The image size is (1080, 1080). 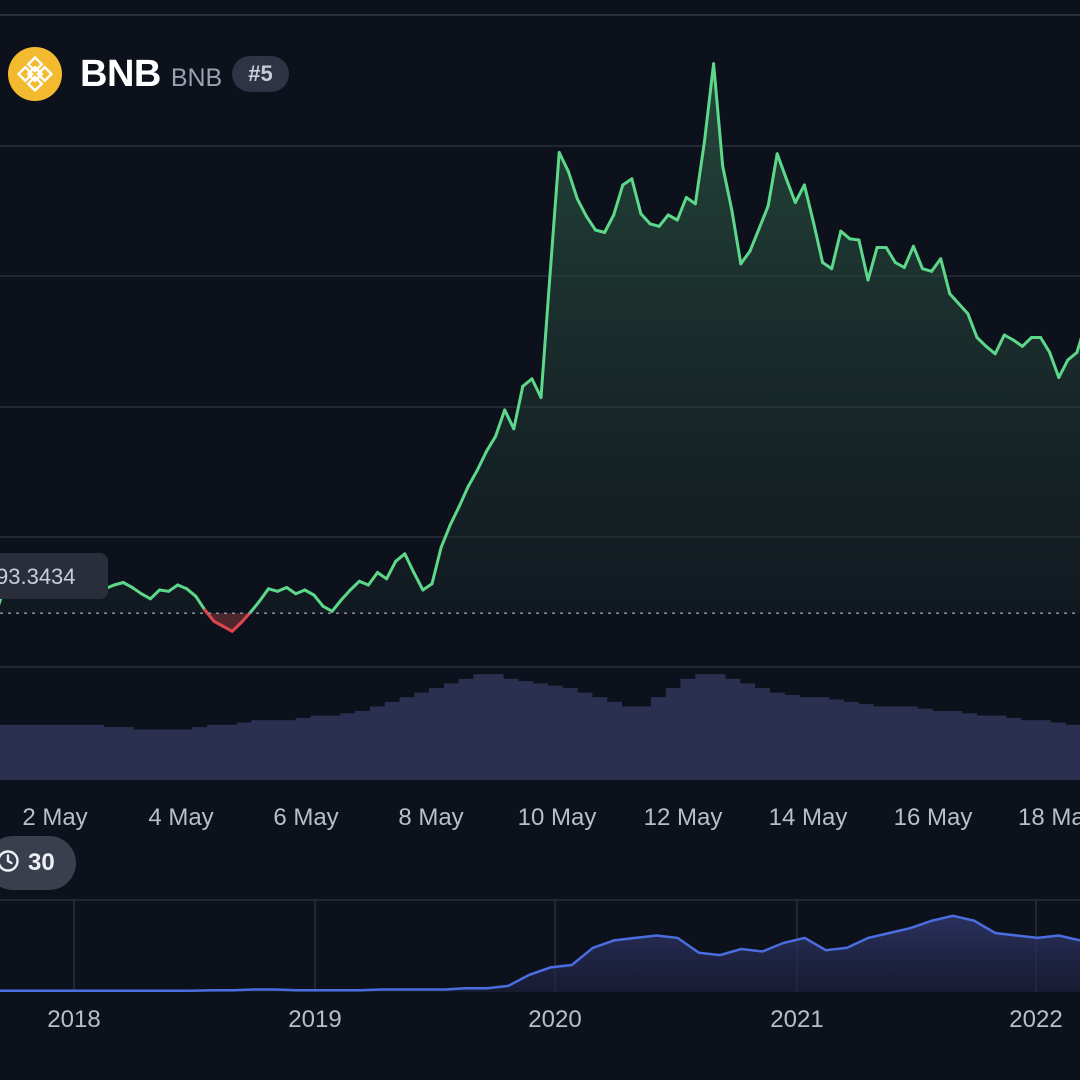 I want to click on x-tick-label: 2 May, so click(x=54, y=817).